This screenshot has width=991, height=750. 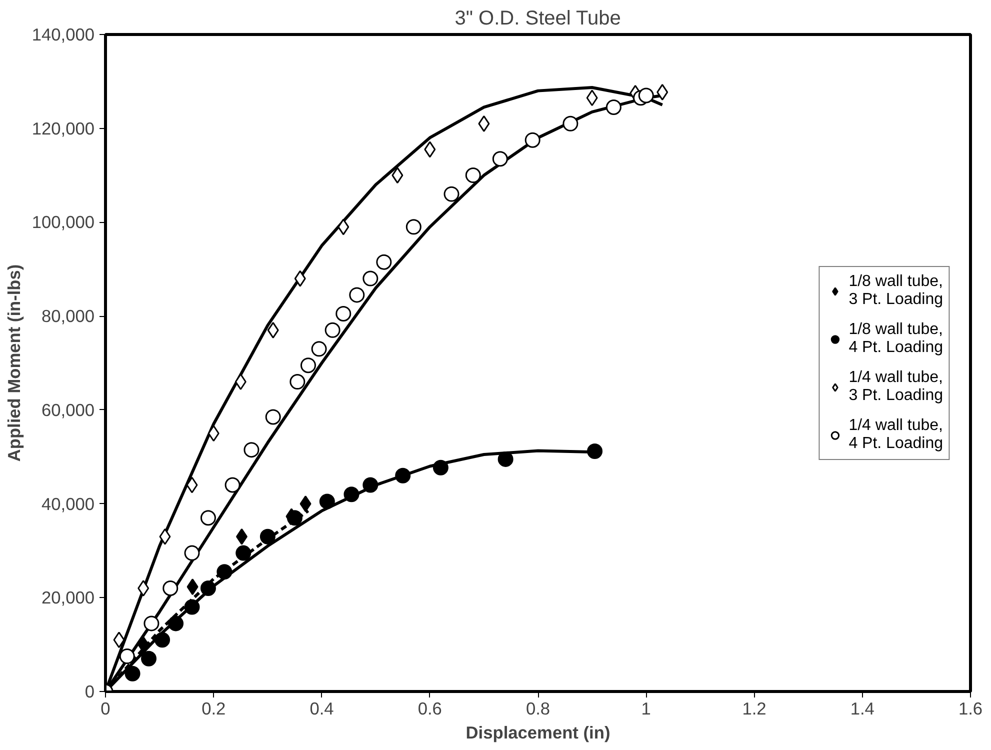 I want to click on x-tick-label: 0.4, so click(x=322, y=708).